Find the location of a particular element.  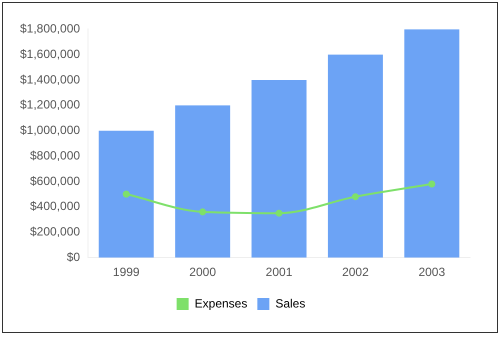

y-tick-label: $1,000,000 is located at coordinates (50, 130).